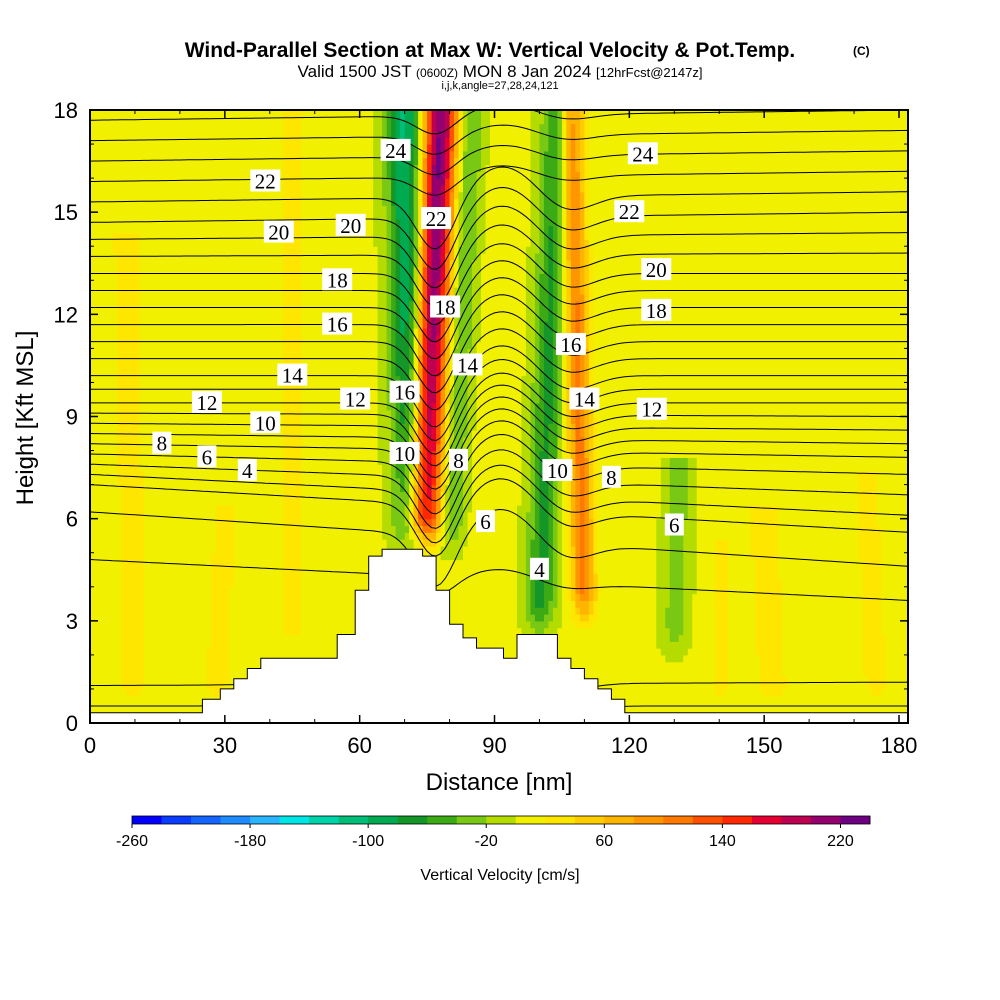 This screenshot has width=1000, height=1000. Describe the element at coordinates (355, 71) in the screenshot. I see `subtitle-valid: Valid 1500 JST` at that location.